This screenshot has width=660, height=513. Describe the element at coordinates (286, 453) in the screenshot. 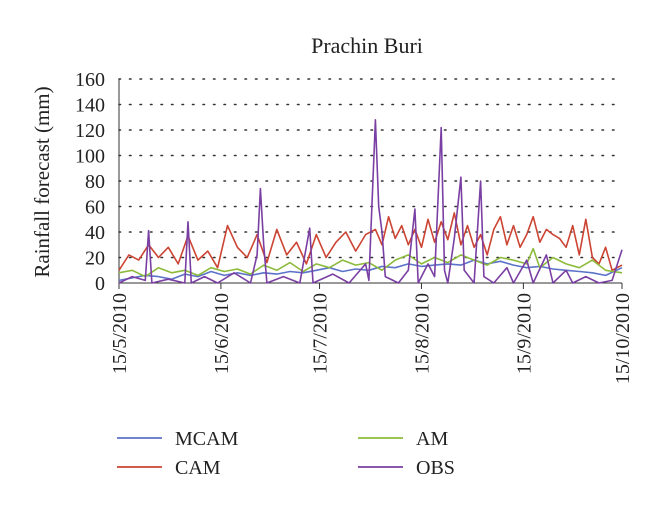

I see `legend: MCAM CAM AM OBS` at that location.